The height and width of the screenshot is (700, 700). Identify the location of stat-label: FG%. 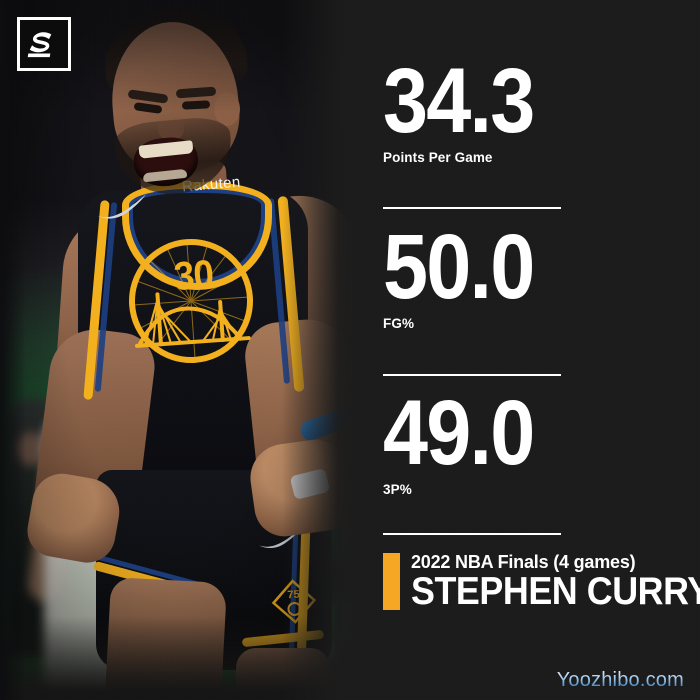
(399, 324).